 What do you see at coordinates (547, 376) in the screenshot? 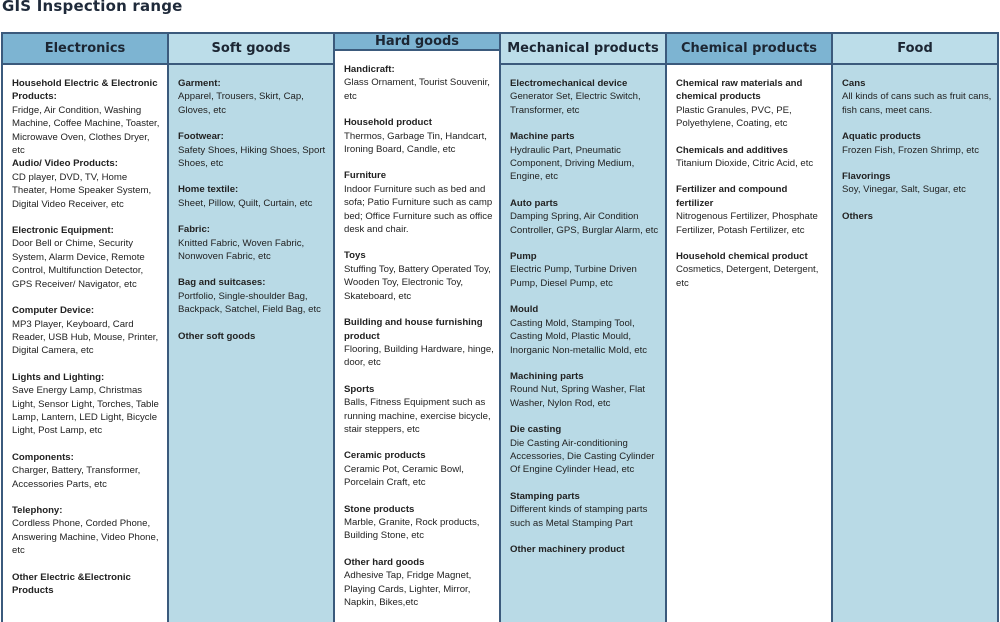
I see `category-title: Machining parts` at bounding box center [547, 376].